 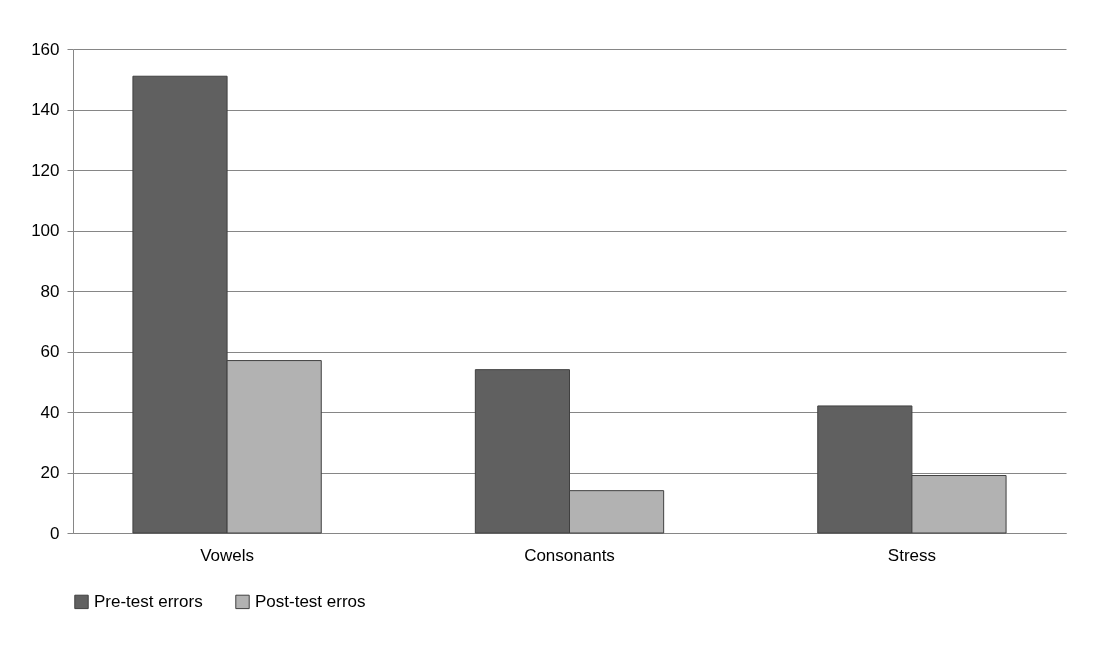 What do you see at coordinates (45, 109) in the screenshot?
I see `y-tick-label: 140` at bounding box center [45, 109].